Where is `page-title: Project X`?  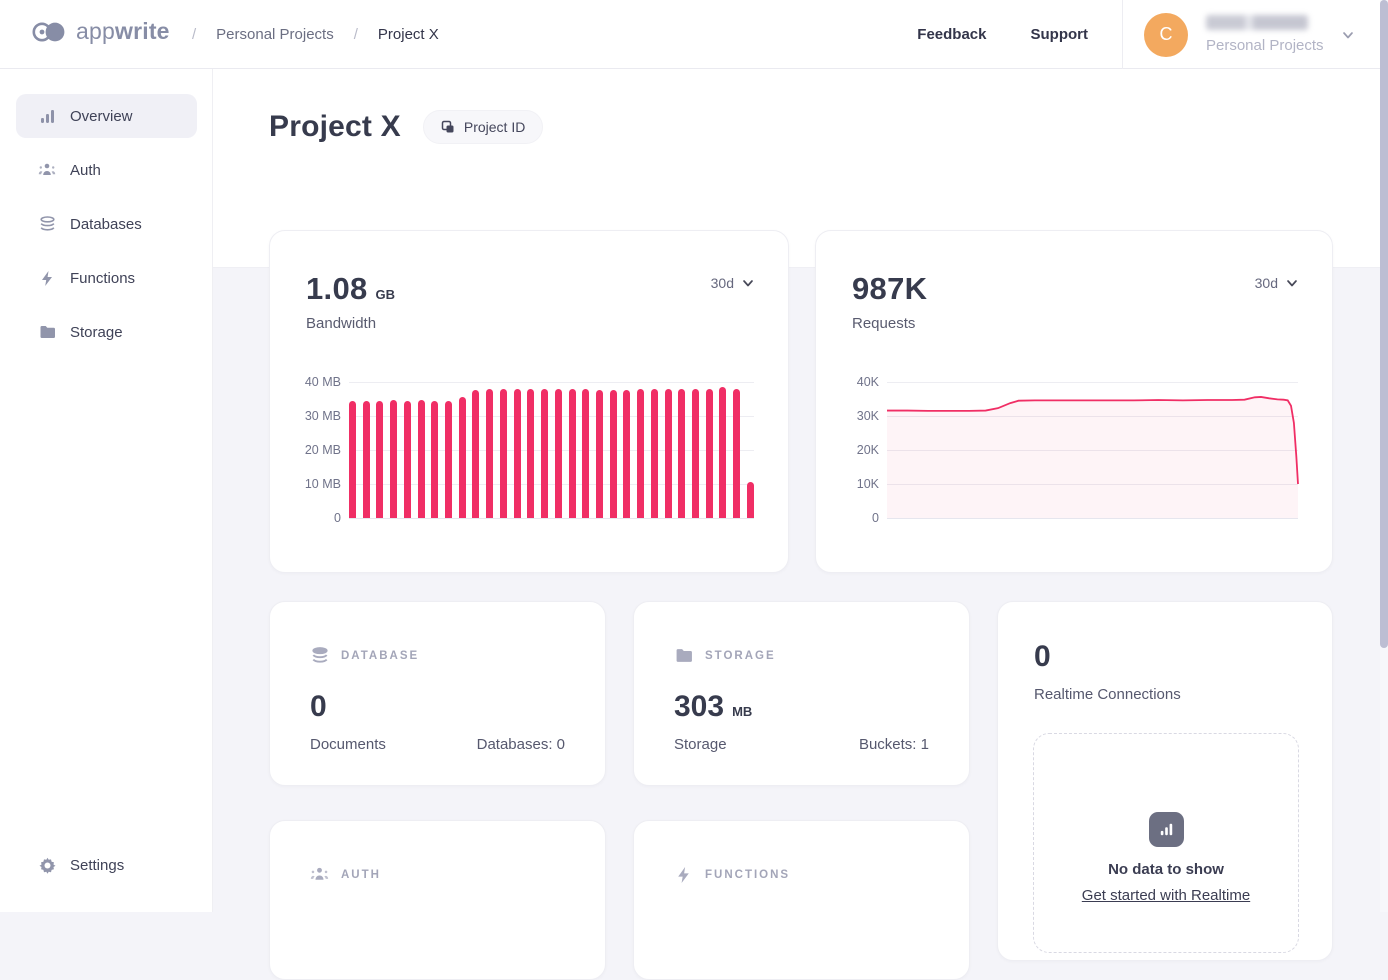 page-title: Project X is located at coordinates (335, 126).